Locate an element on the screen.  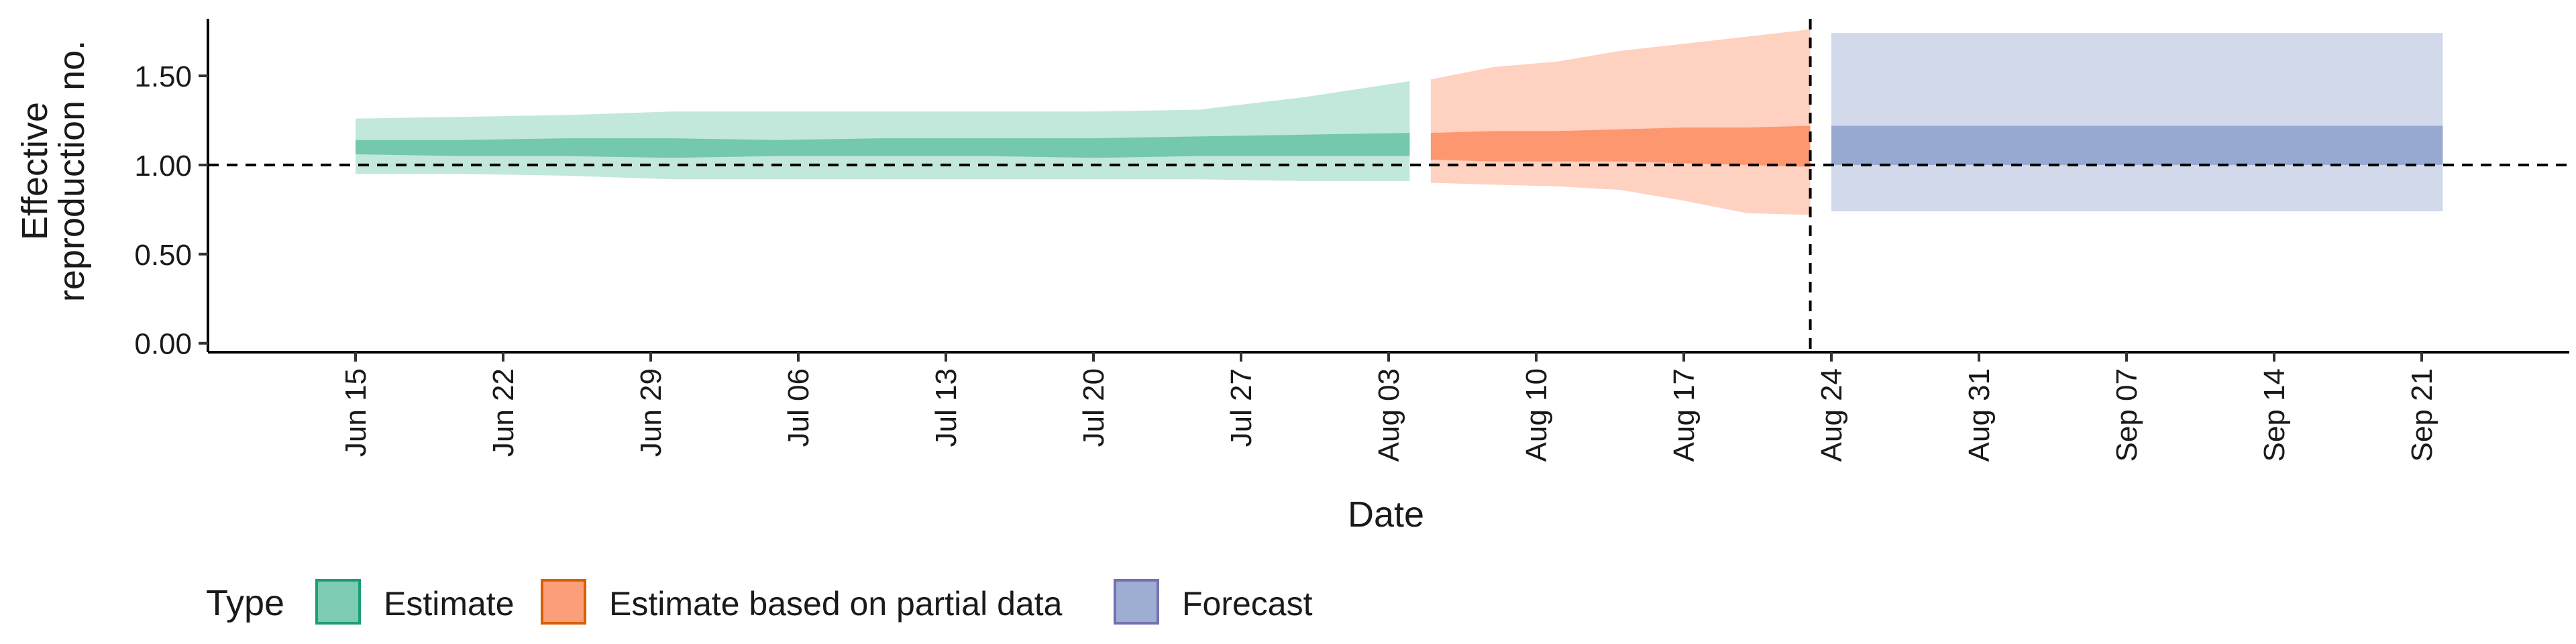
forecast-50-interval is located at coordinates (2137, 145).